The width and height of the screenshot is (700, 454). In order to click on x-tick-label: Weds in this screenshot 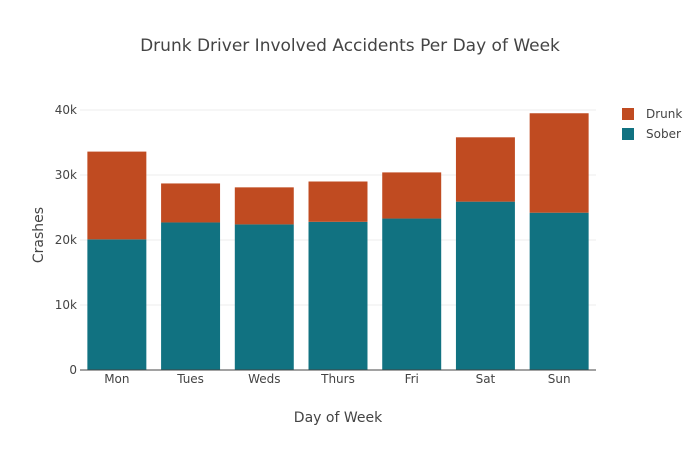, I will do `click(264, 379)`.